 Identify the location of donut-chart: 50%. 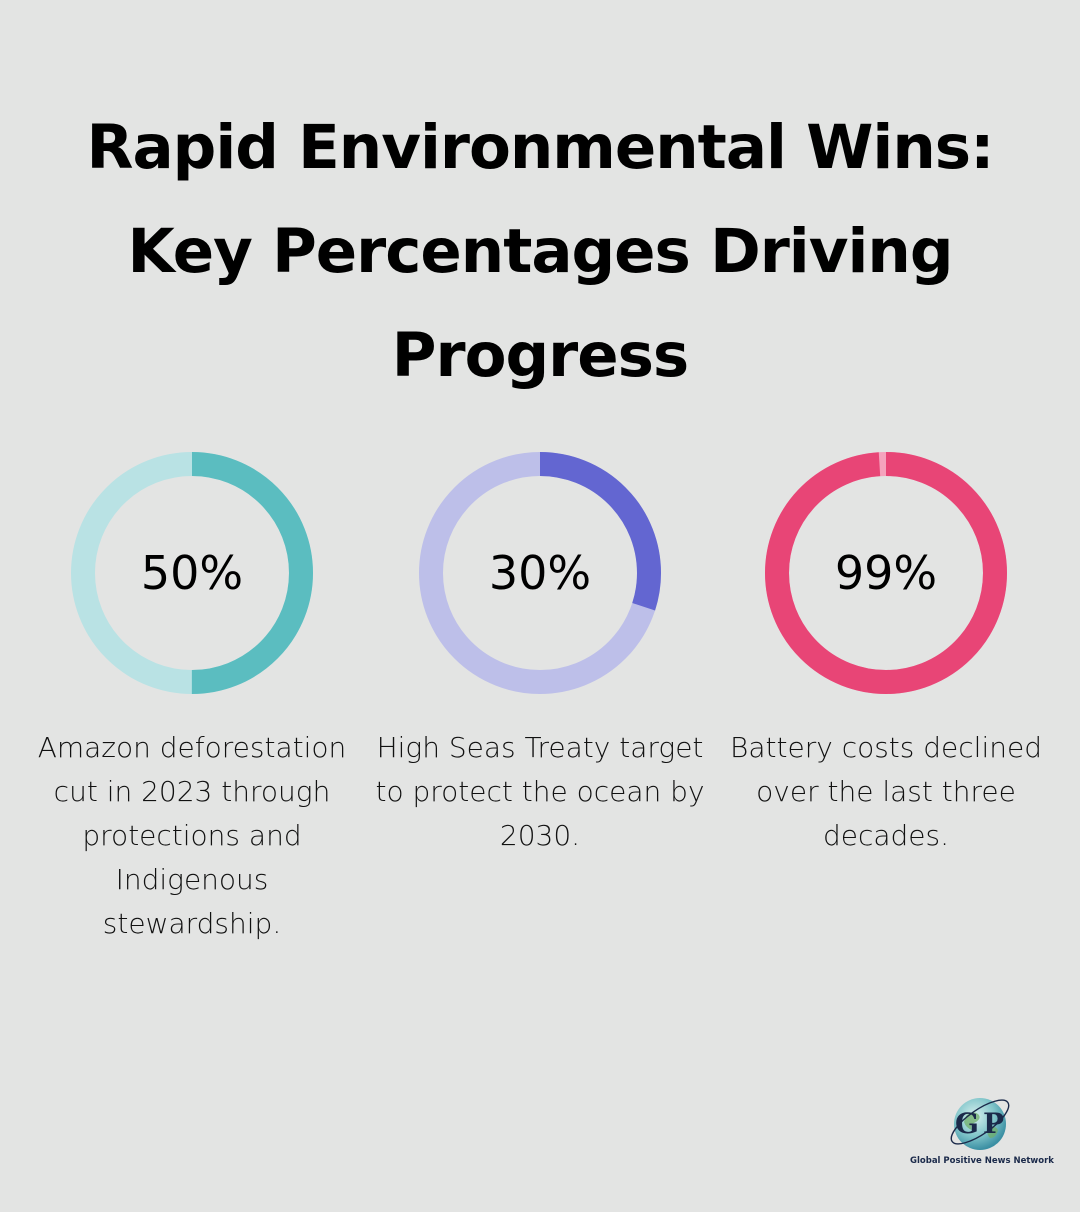
(192, 573).